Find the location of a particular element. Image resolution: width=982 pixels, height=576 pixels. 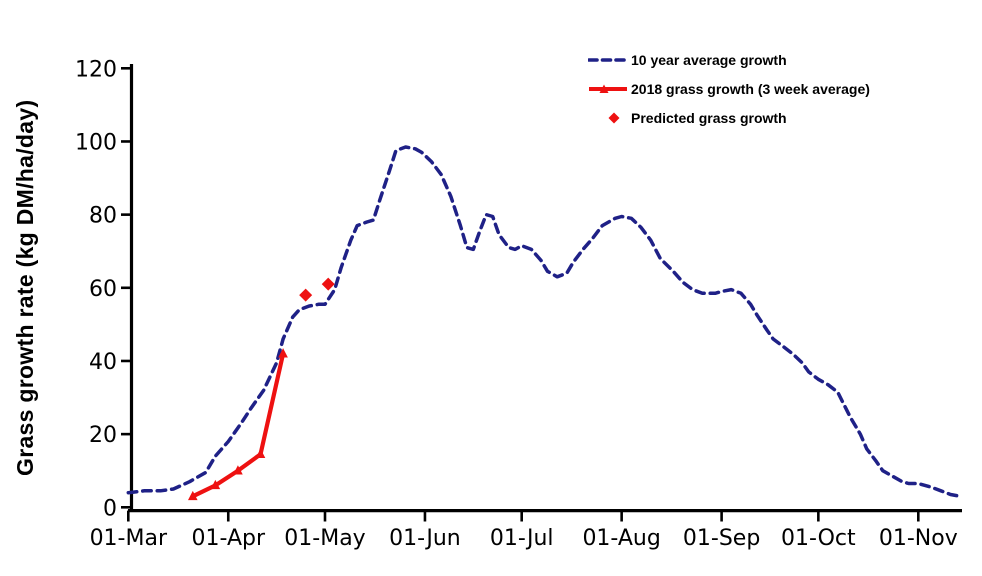

legend-item-10yr-average: 10 year average growth is located at coordinates (729, 59).